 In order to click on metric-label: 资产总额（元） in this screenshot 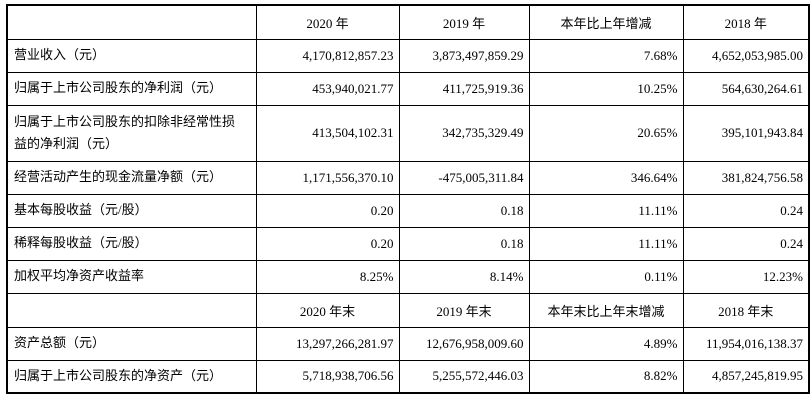, I will do `click(131, 343)`.